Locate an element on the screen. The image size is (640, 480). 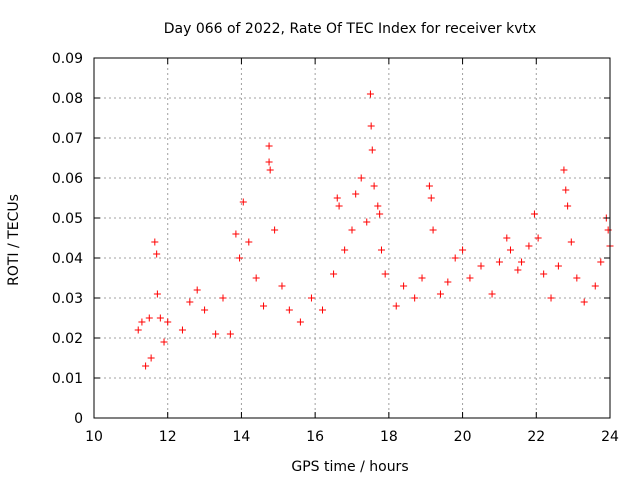
x-tick-label: 22 is located at coordinates (536, 437).